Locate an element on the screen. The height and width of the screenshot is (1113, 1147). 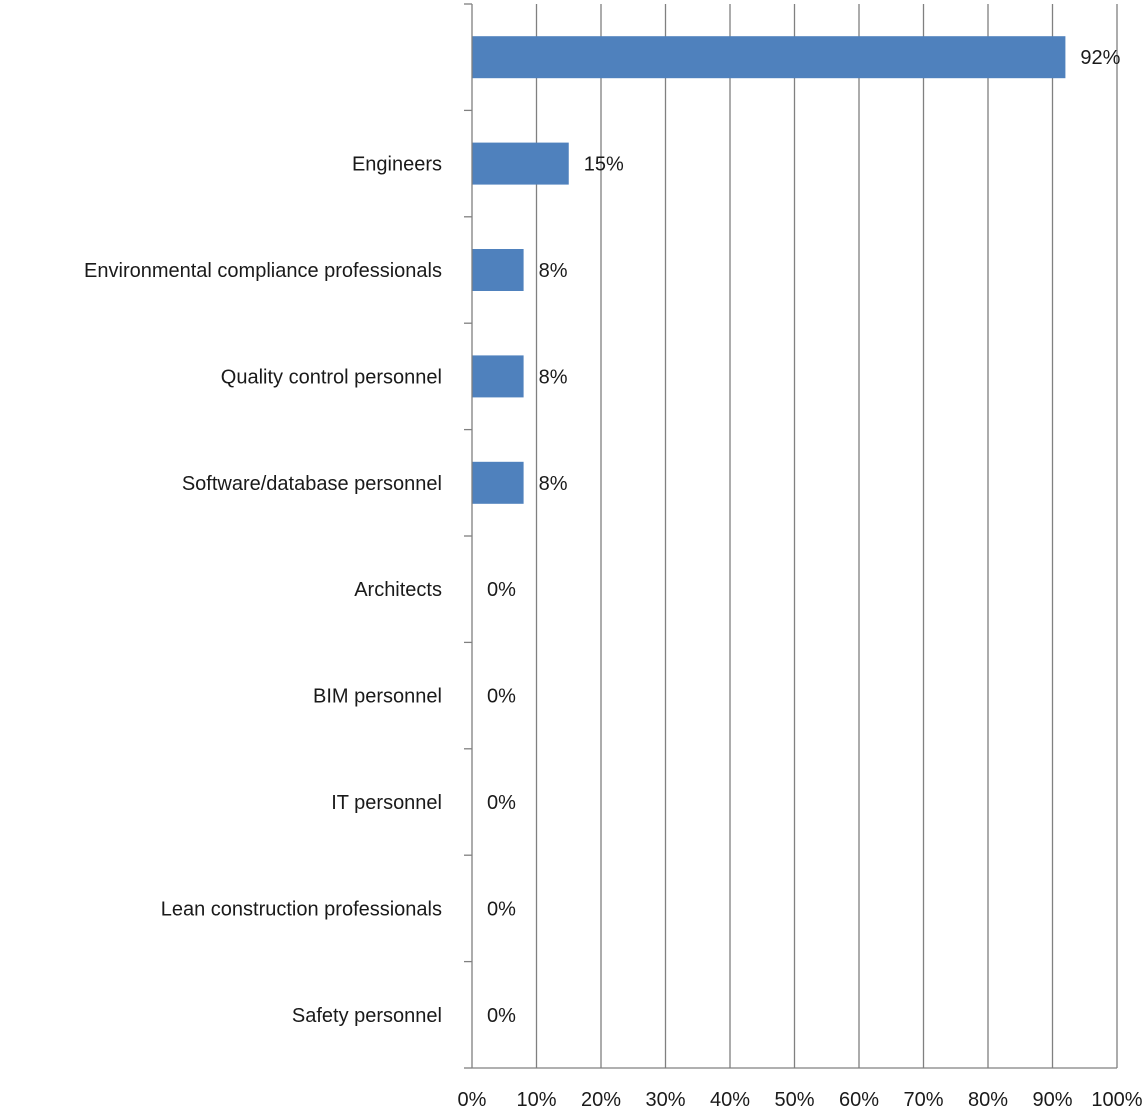
category-label: Environmental compliance professionals is located at coordinates (263, 271).